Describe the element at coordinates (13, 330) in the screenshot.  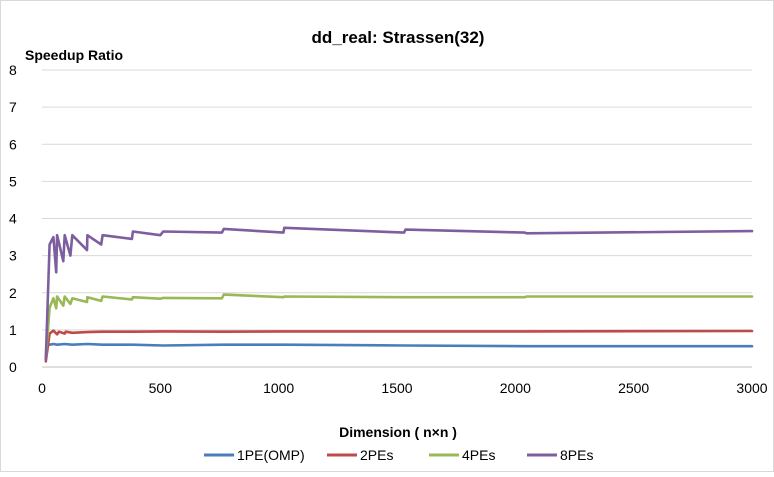
I see `y-tick-label: 1` at that location.